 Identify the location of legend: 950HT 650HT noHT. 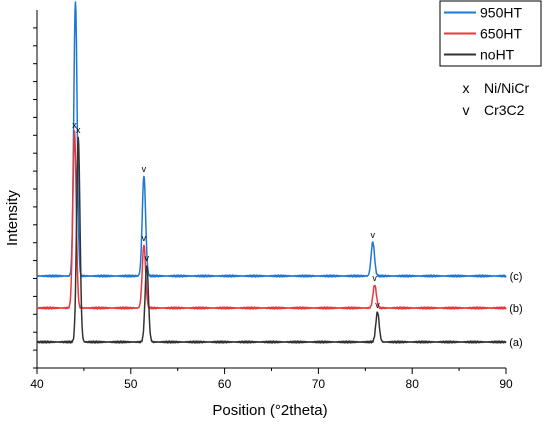
(490, 33).